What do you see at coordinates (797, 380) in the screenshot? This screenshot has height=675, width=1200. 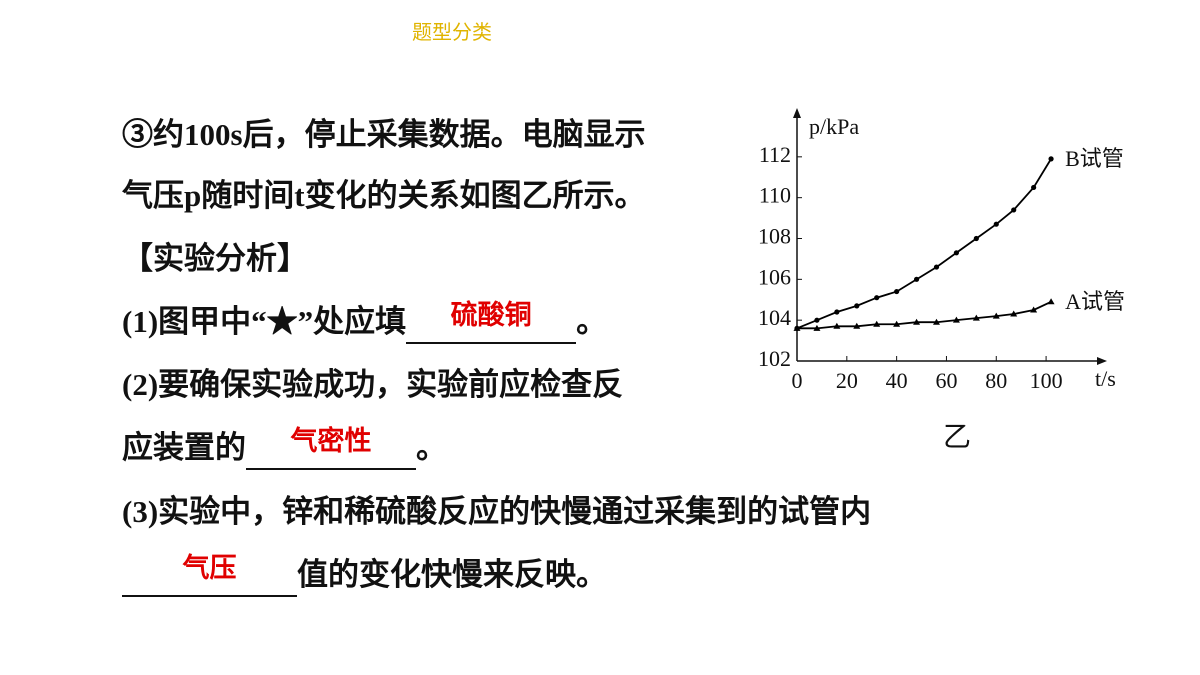 I see `x-tick-label: 0` at bounding box center [797, 380].